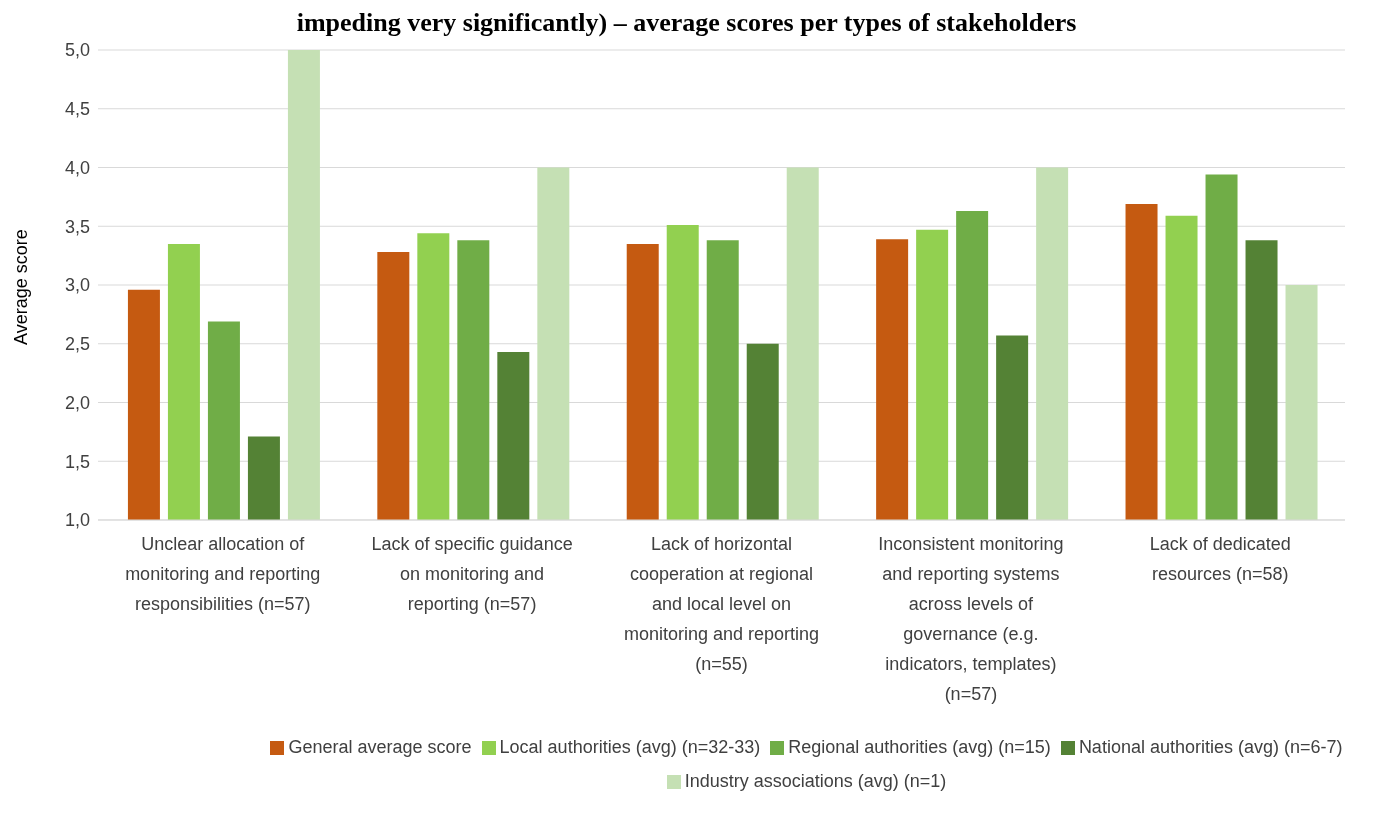 The image size is (1373, 829). Describe the element at coordinates (77, 344) in the screenshot. I see `y-tick-label: 2,5` at that location.